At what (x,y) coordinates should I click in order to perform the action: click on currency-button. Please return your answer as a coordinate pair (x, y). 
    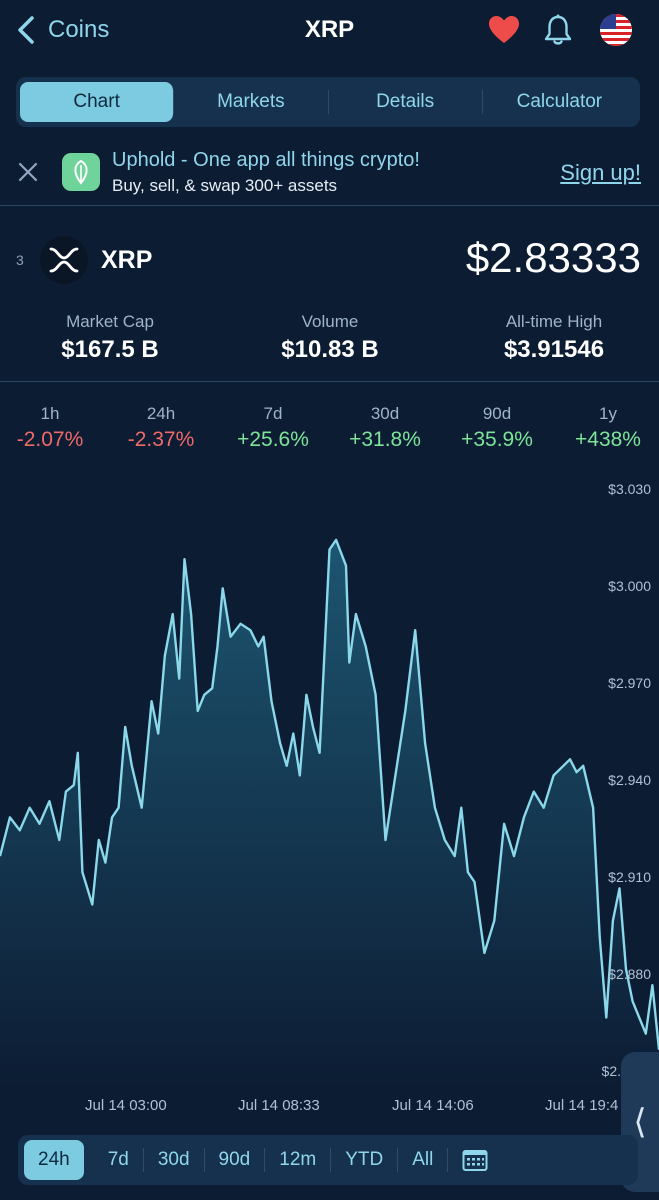
    Looking at the image, I should click on (616, 30).